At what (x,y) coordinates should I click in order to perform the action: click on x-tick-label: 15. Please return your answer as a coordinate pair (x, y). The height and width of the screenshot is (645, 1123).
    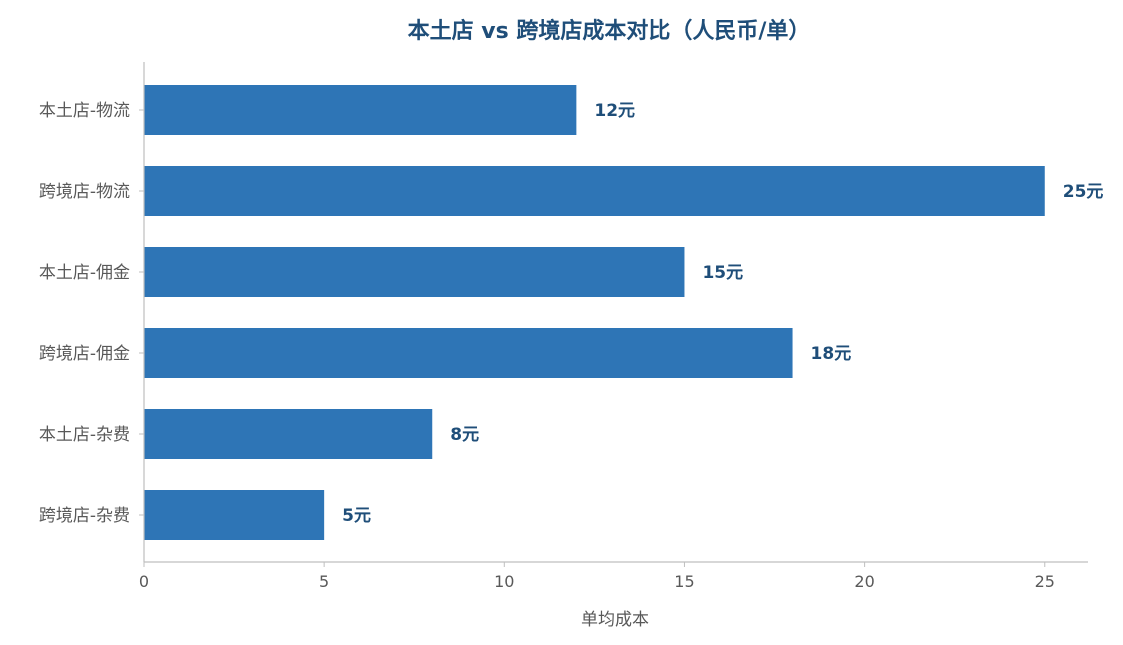
    Looking at the image, I should click on (684, 581).